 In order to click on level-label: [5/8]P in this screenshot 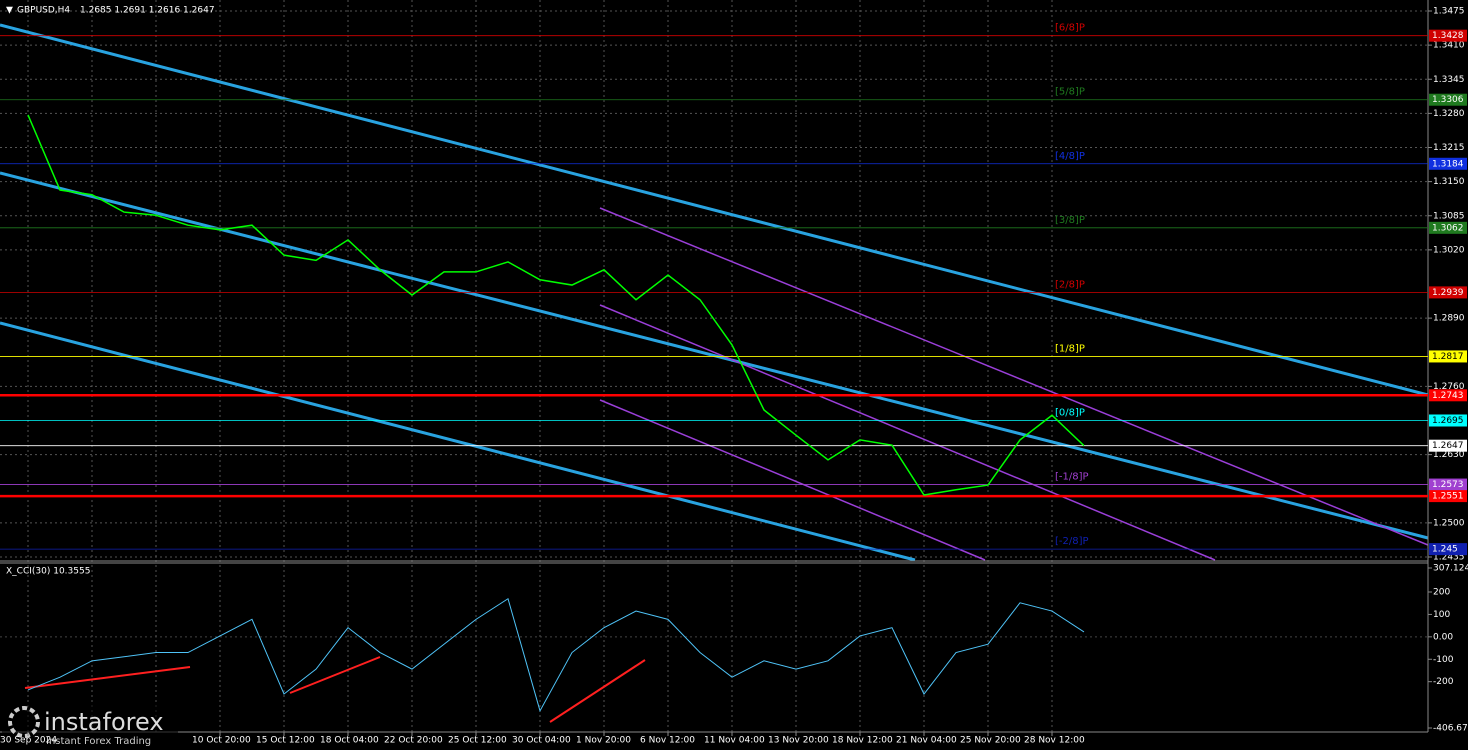, I will do `click(1070, 92)`.